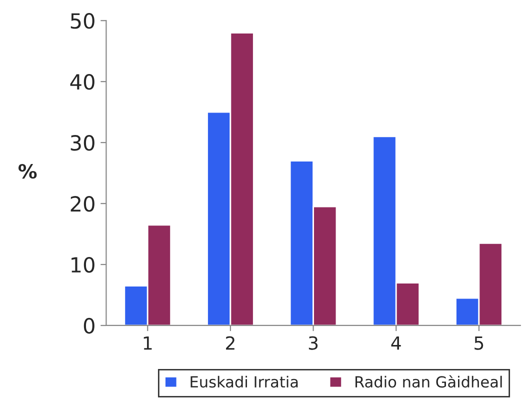  I want to click on x-tick-label: 5, so click(479, 343).